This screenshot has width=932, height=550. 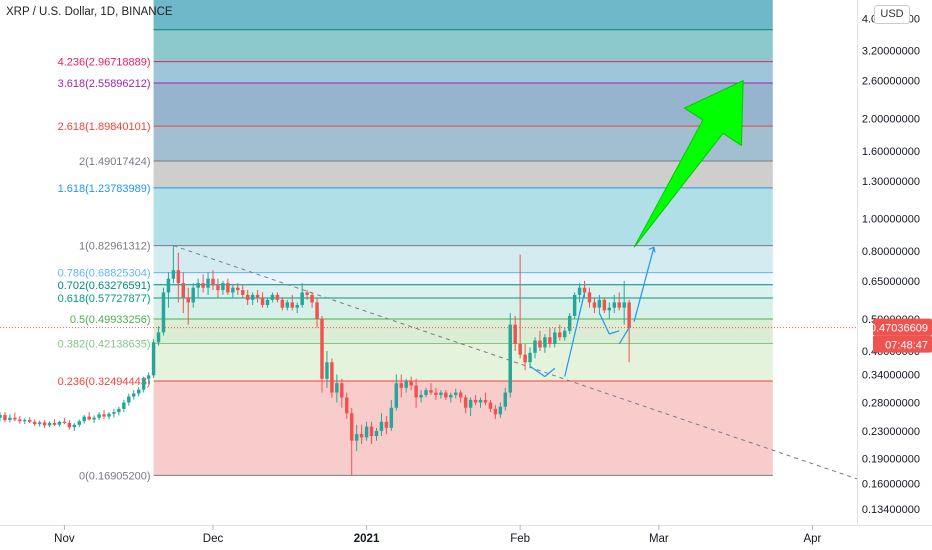 I want to click on blue-stroke, so click(x=537, y=371).